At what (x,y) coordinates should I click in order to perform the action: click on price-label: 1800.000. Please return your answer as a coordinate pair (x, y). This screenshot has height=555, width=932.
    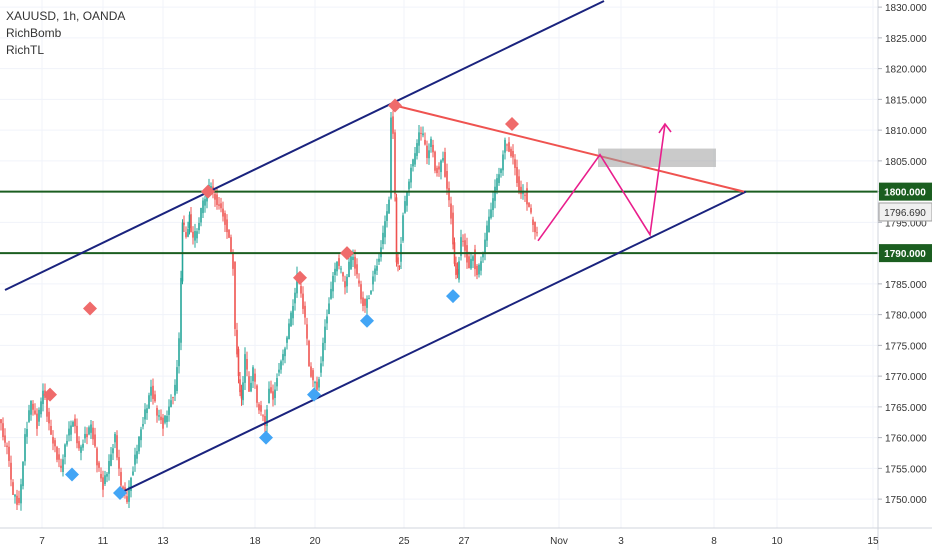
    Looking at the image, I should click on (905, 193).